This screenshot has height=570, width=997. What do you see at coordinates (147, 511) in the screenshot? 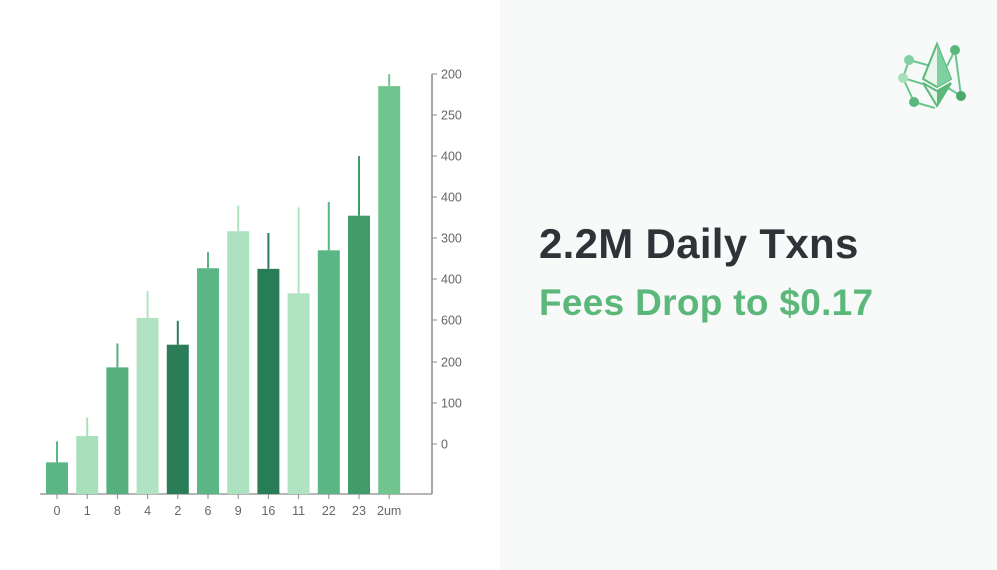
I see `x-tick-label: 4` at bounding box center [147, 511].